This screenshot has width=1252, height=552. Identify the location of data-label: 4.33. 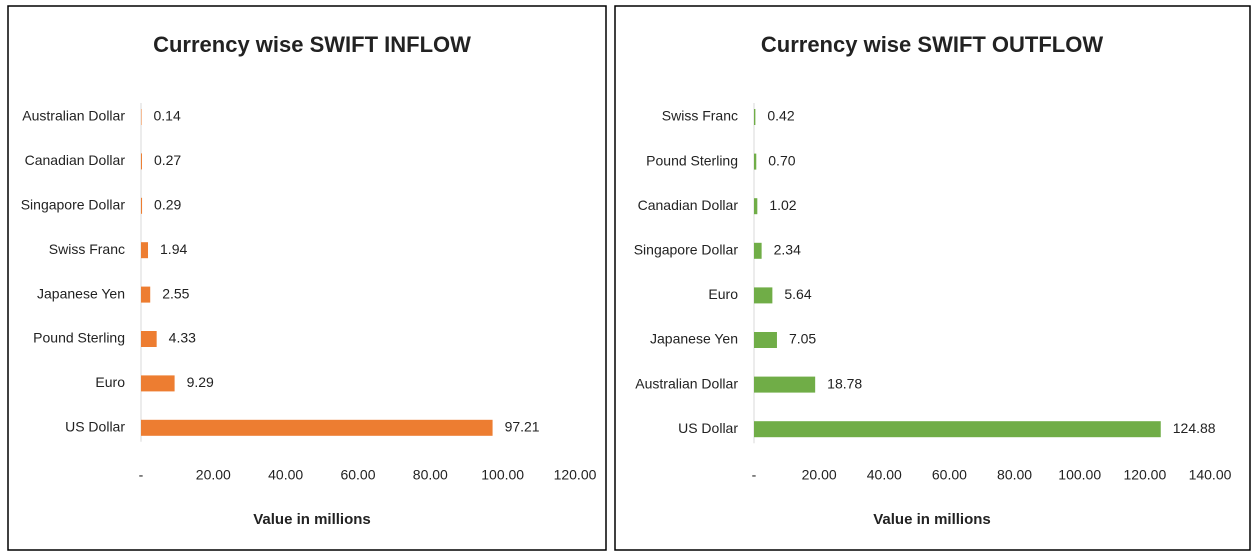
(182, 338).